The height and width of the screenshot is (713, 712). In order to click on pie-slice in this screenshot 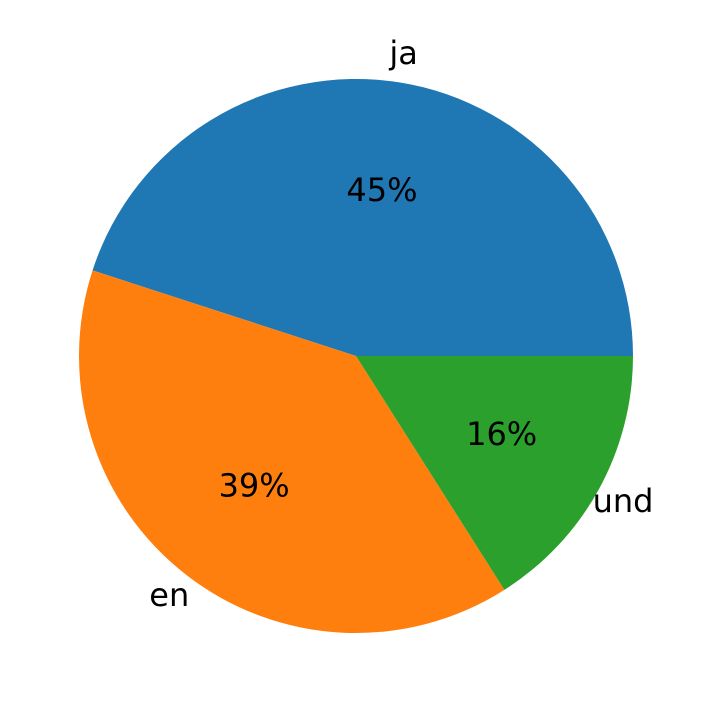, I will do `click(494, 473)`.